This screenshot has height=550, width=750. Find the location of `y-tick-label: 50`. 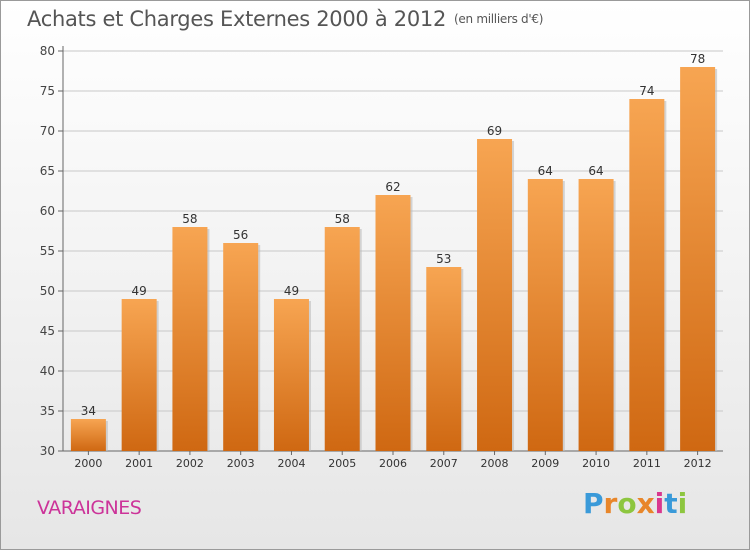

y-tick-label: 50 is located at coordinates (47, 291).